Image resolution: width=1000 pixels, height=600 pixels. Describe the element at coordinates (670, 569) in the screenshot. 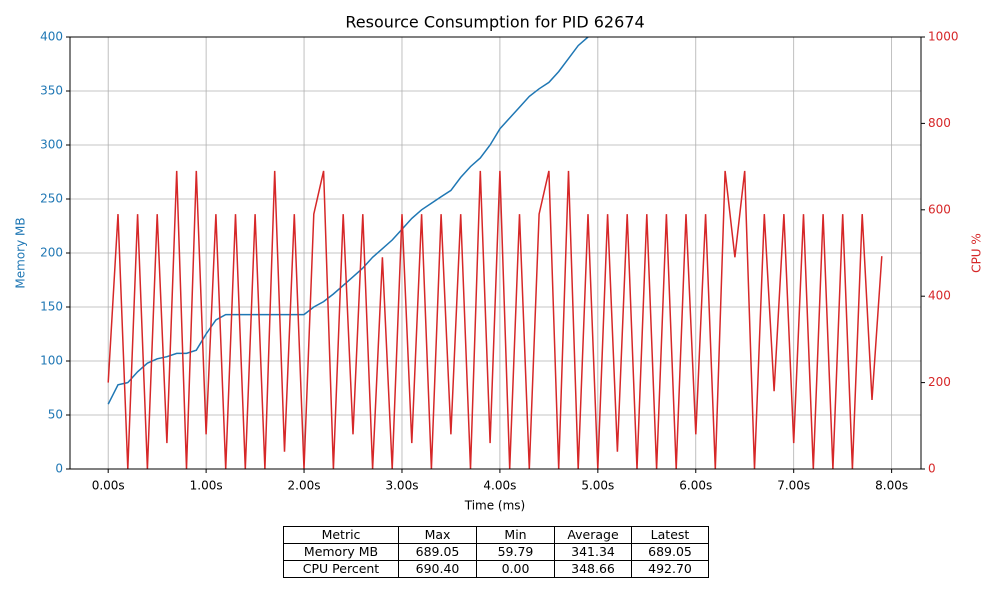

I see `table-cell: 492.70` at that location.